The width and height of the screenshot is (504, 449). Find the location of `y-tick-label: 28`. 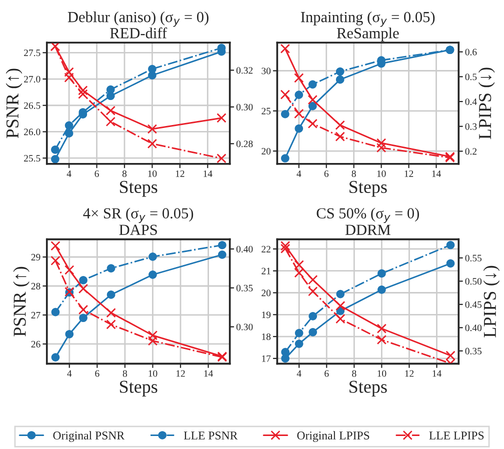

y-tick-label: 28 is located at coordinates (35, 286).